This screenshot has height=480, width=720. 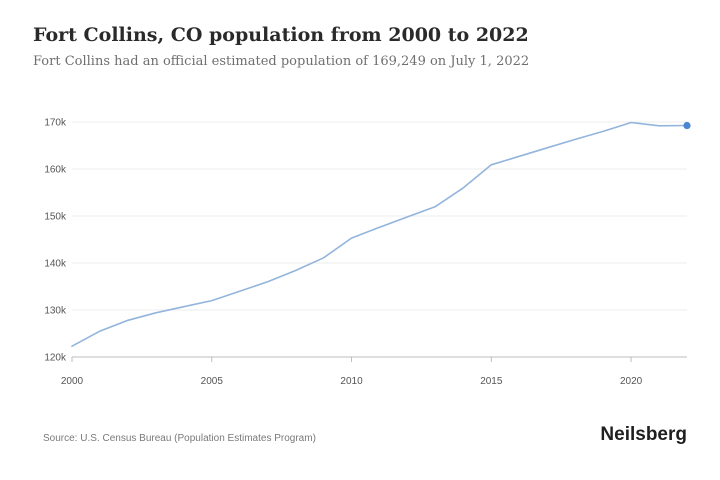 What do you see at coordinates (379, 359) in the screenshot?
I see `axes` at bounding box center [379, 359].